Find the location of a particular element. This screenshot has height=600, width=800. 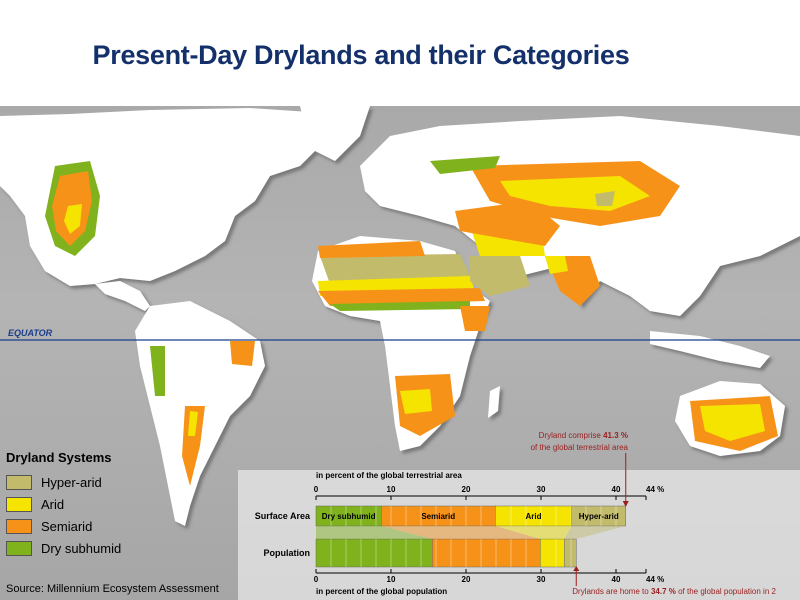

legend-item-label: Semiarid is located at coordinates (67, 526).